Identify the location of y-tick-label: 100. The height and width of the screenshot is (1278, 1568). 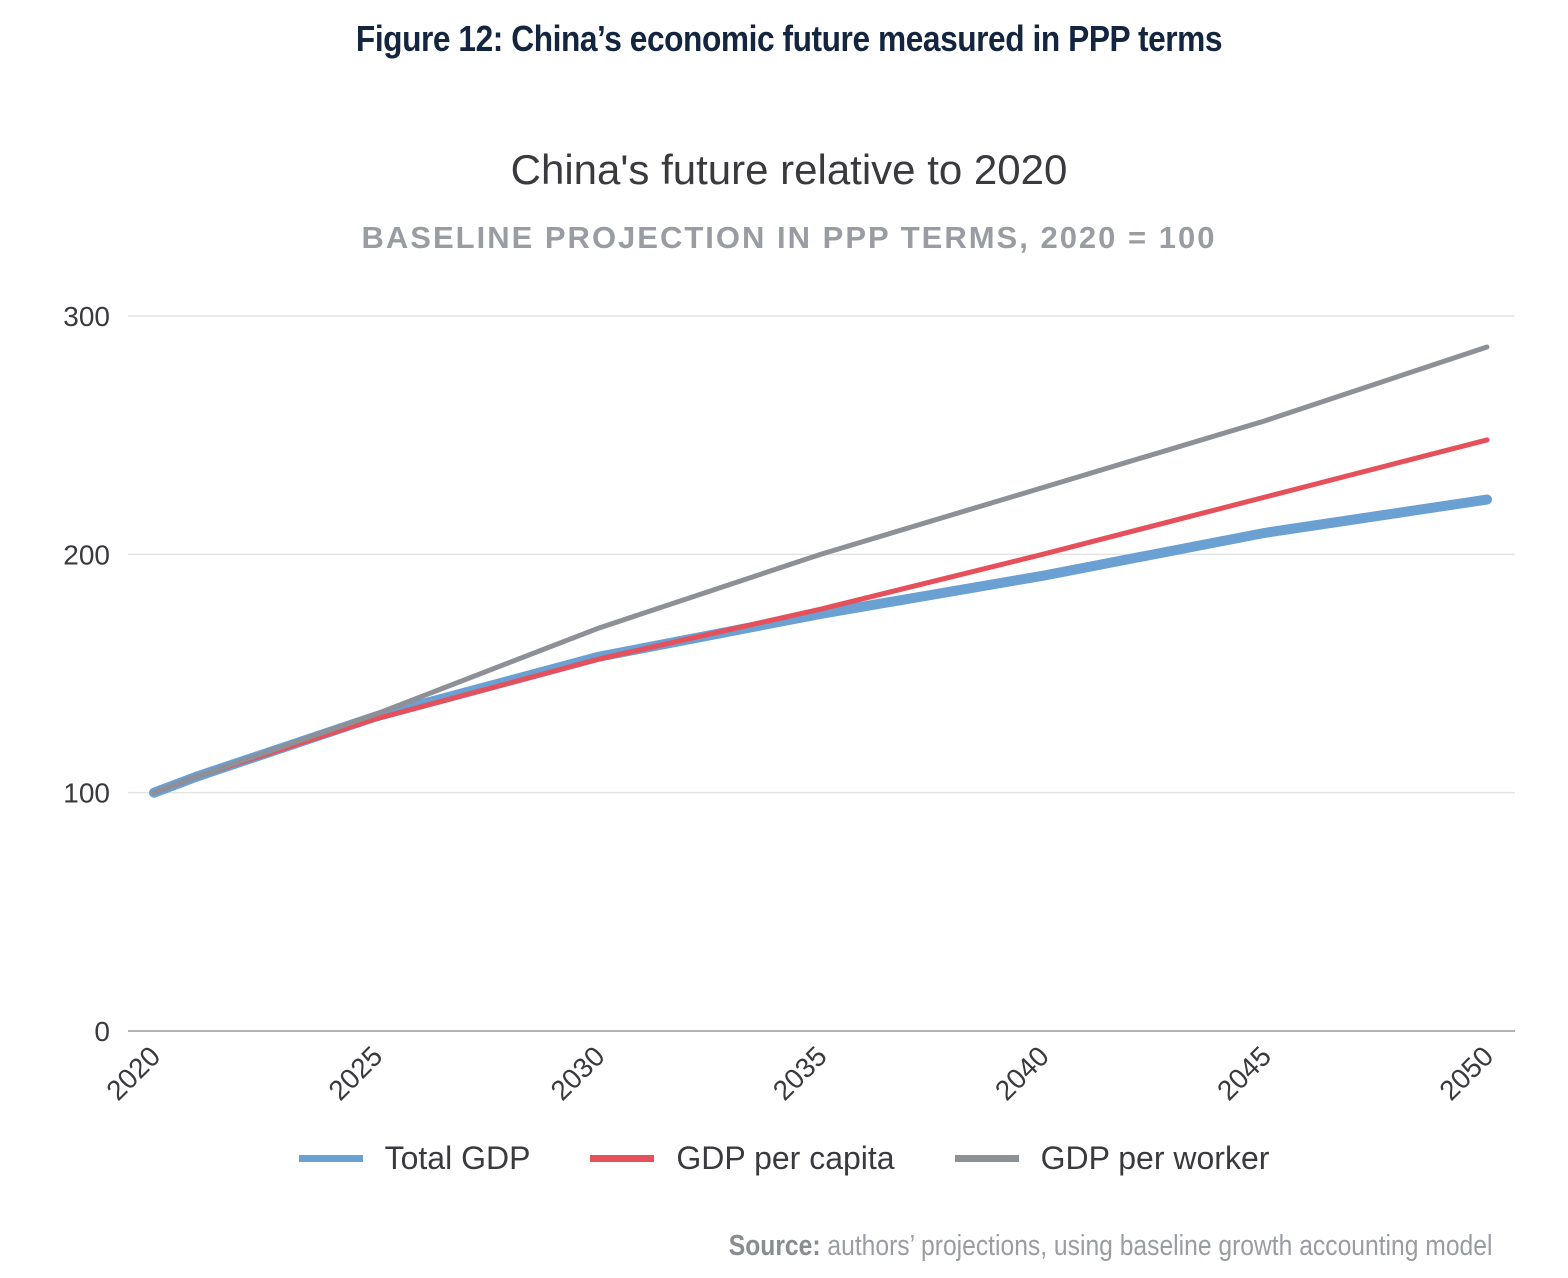
(86, 793).